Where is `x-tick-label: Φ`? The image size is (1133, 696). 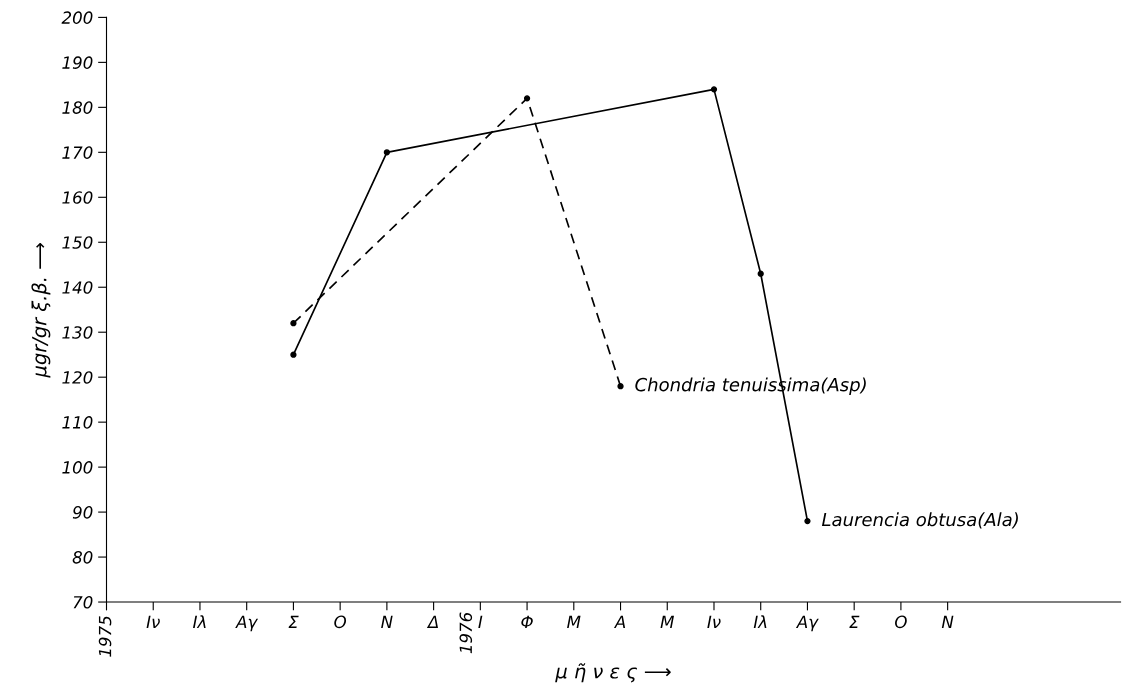 x-tick-label: Φ is located at coordinates (527, 621).